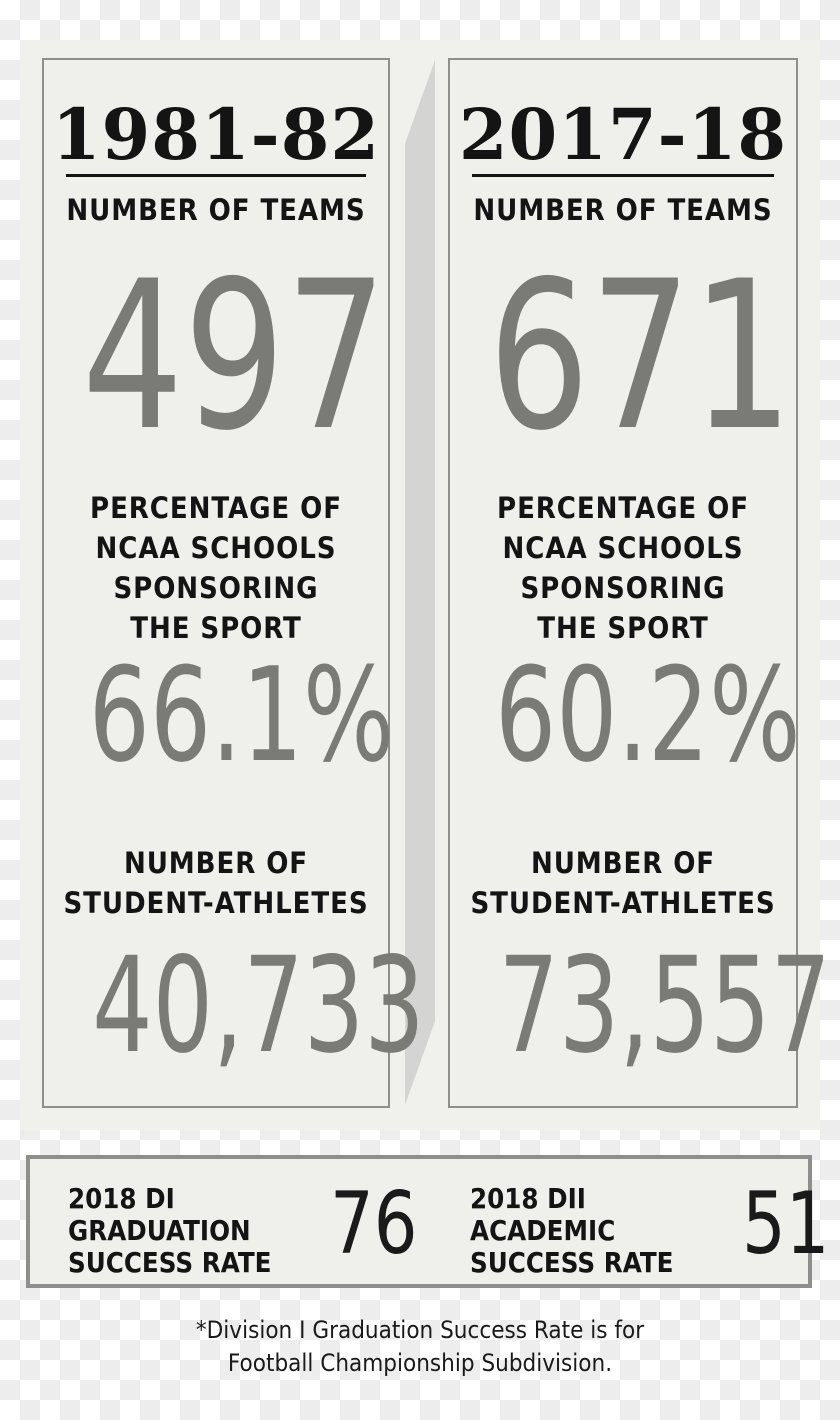 This screenshot has width=840, height=1420. I want to click on rate-label-line: 2018 DI, so click(121, 1198).